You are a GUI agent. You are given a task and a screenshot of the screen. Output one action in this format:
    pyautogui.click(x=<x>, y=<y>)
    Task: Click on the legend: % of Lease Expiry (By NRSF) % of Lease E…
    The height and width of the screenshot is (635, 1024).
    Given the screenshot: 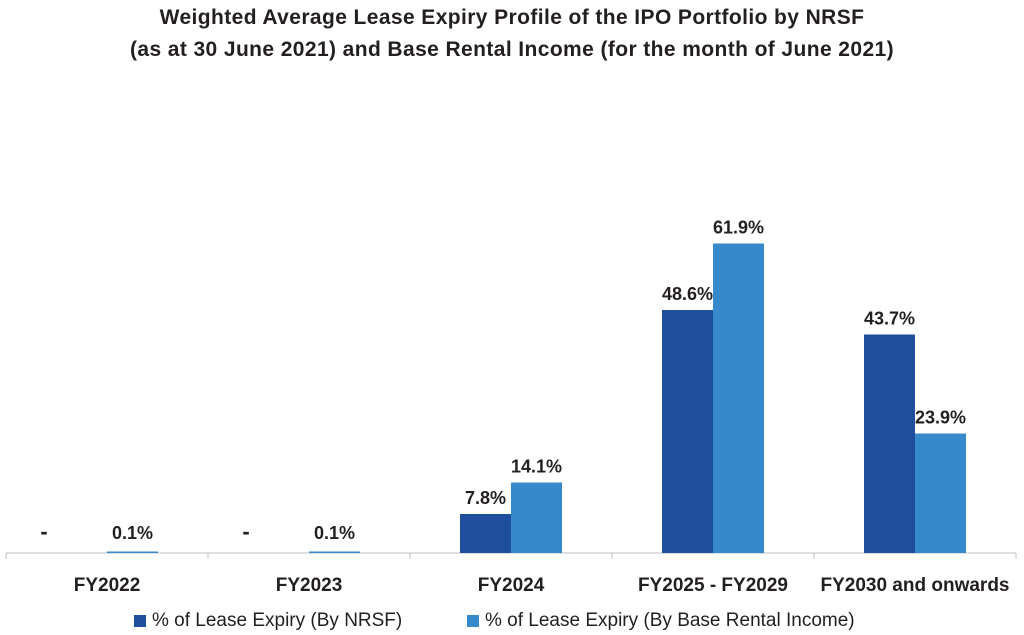 What is the action you would take?
    pyautogui.click(x=512, y=622)
    